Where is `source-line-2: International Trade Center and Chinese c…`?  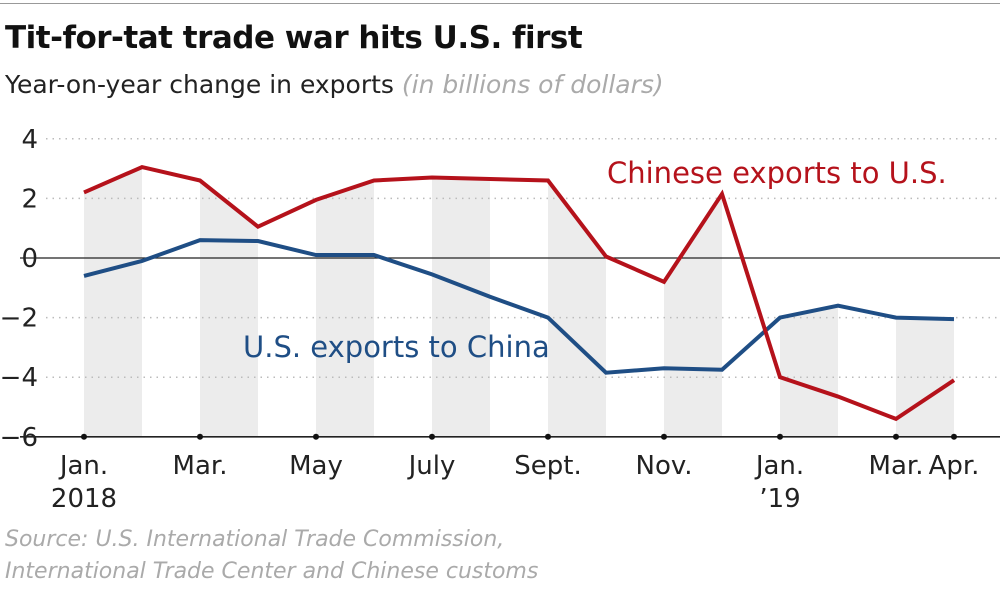 source-line-2: International Trade Center and Chinese c… is located at coordinates (272, 571).